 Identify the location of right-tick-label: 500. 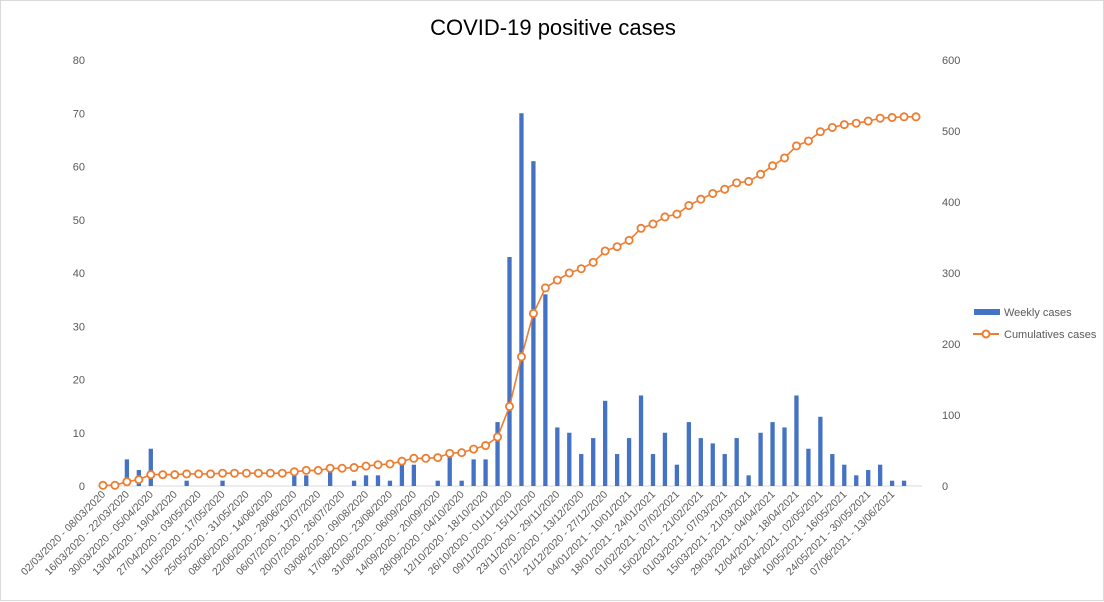
(951, 132).